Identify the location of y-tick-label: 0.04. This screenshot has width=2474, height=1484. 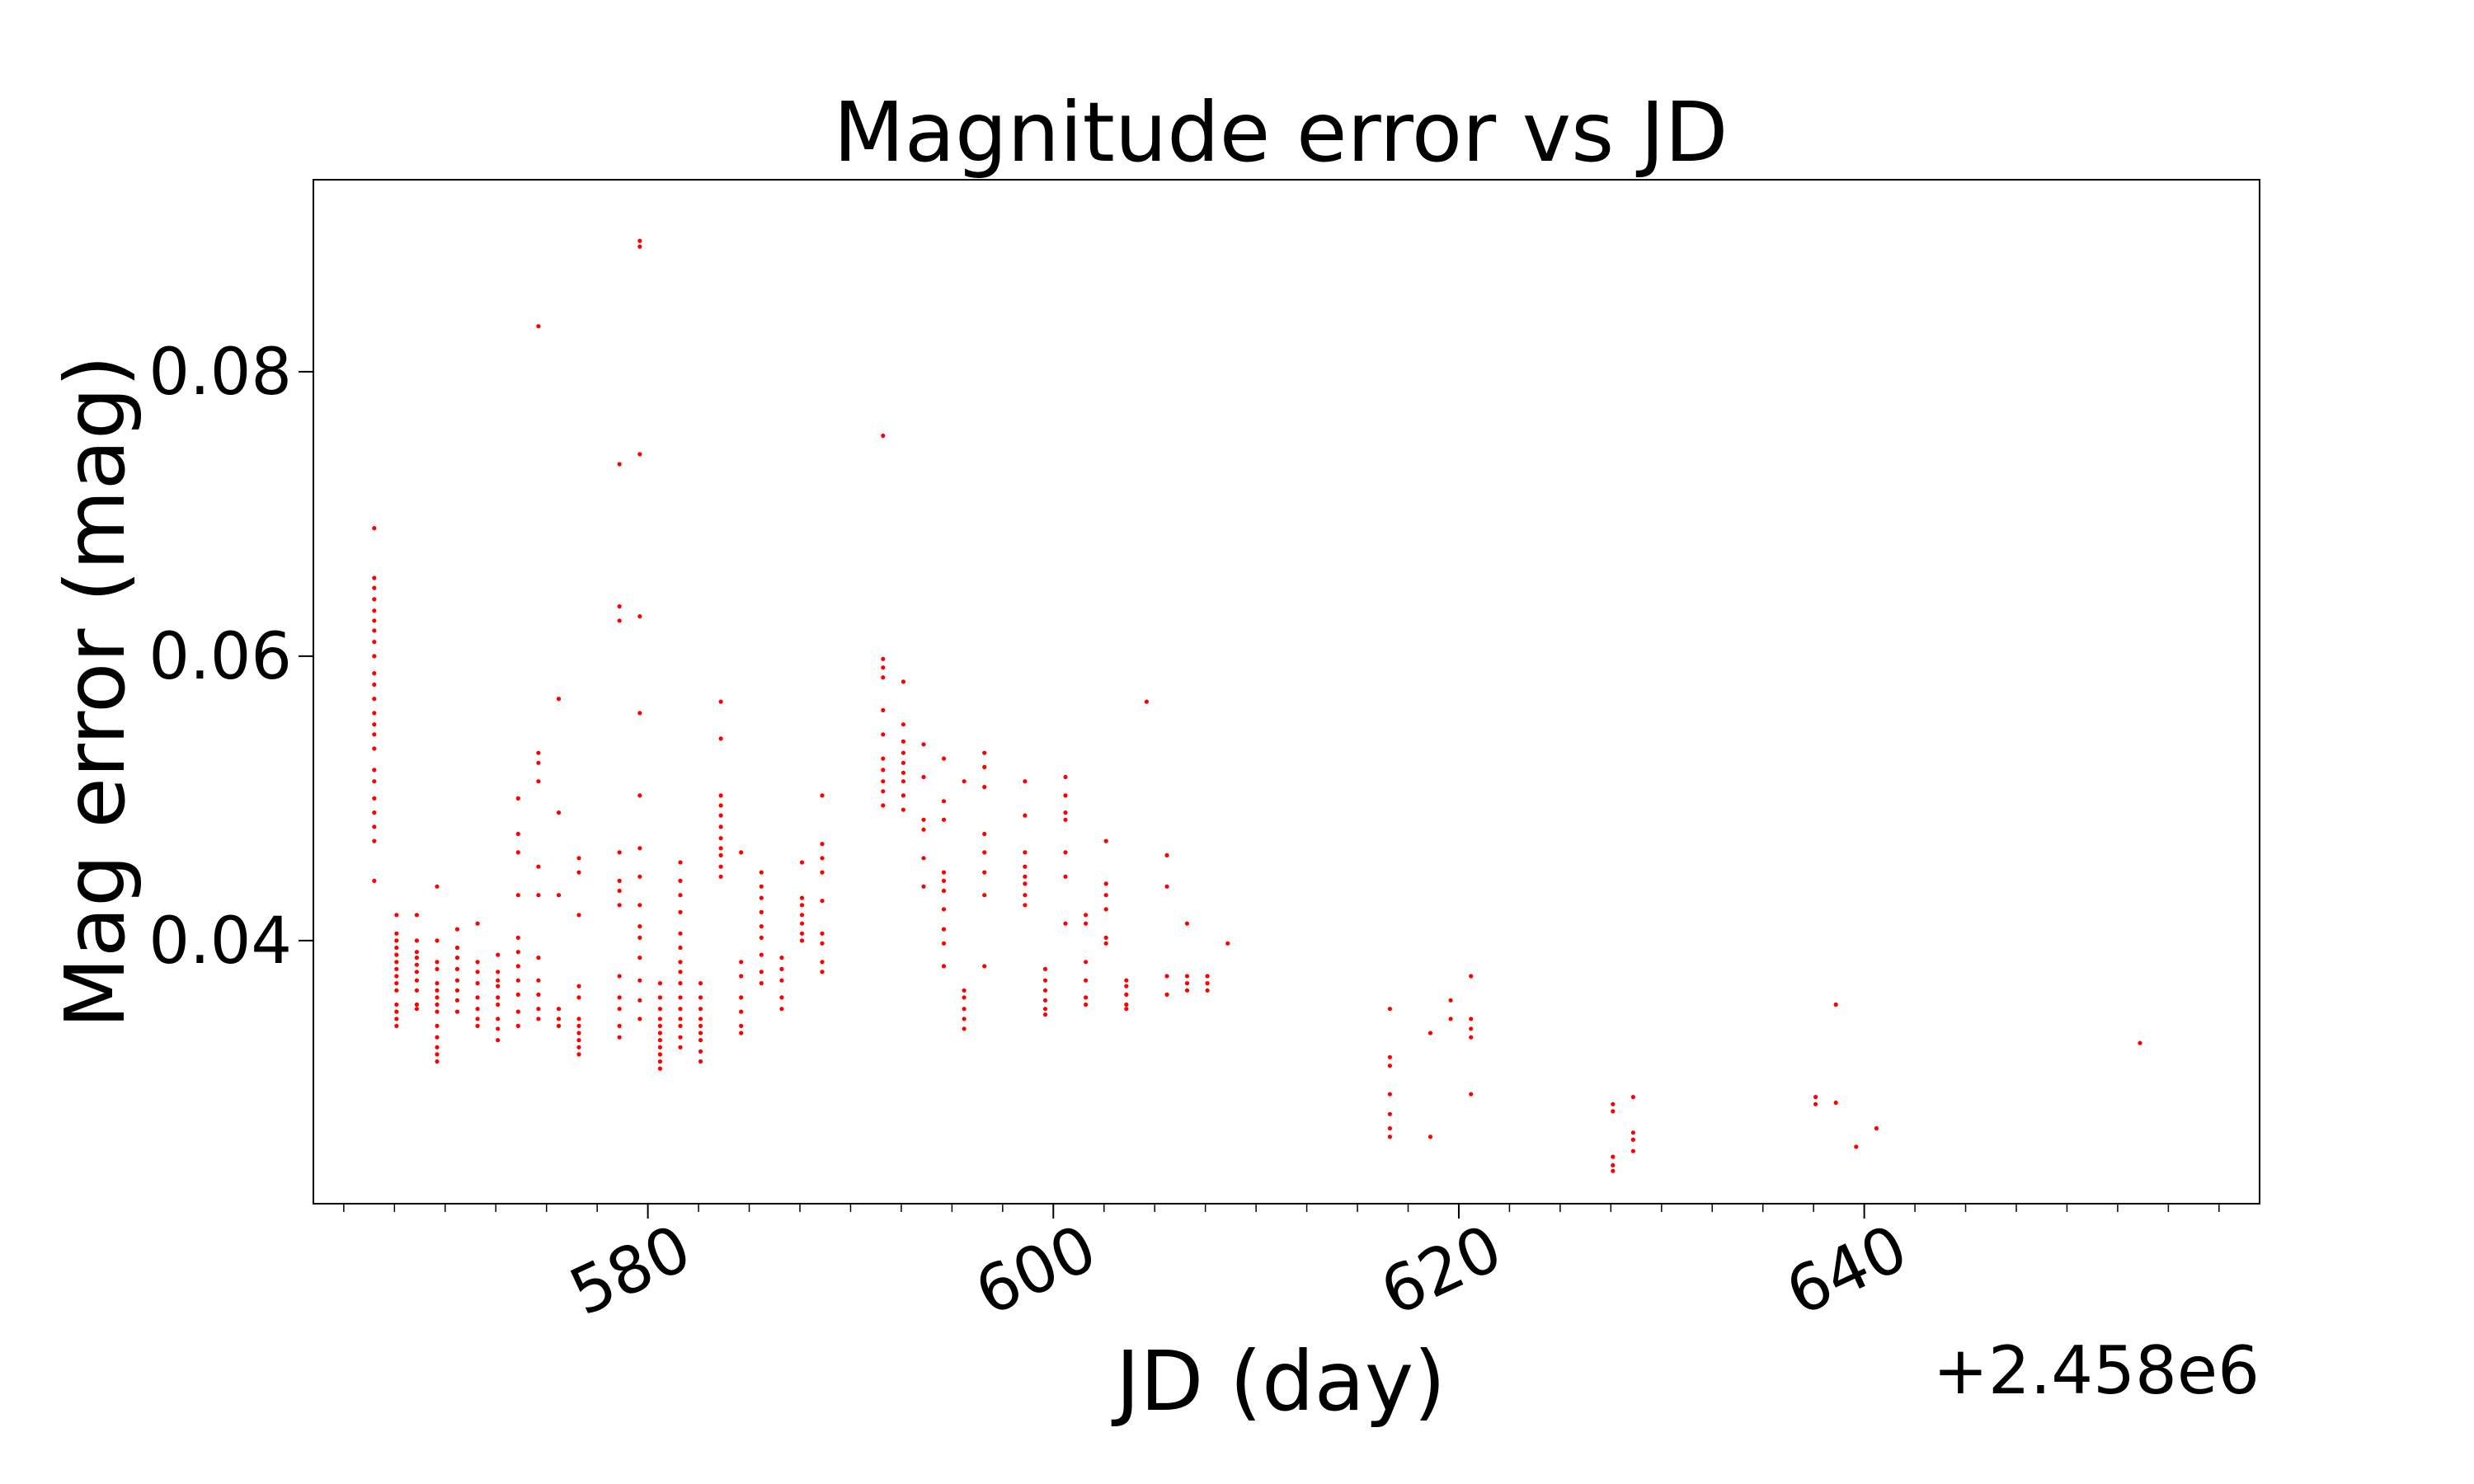
(220, 942).